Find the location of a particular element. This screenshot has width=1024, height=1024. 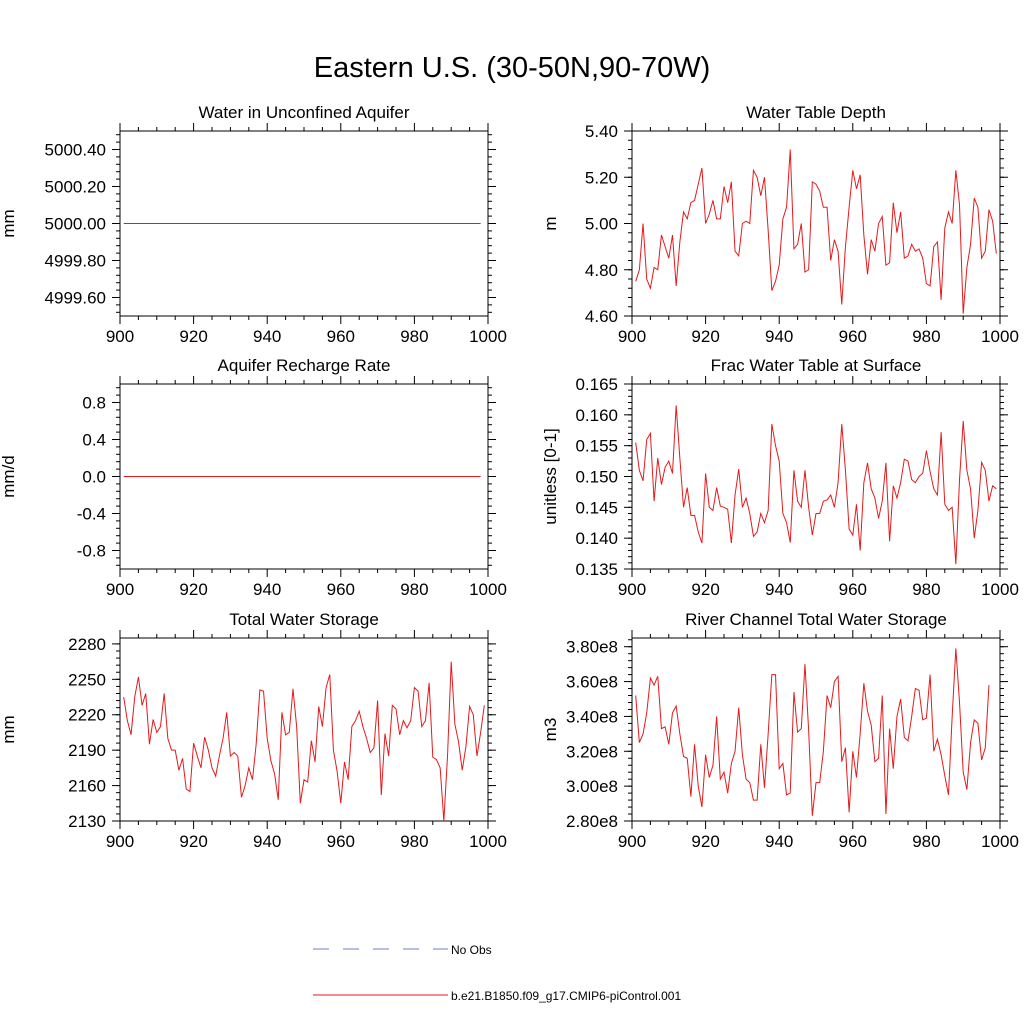

y-tick-label: 0.8 is located at coordinates (94, 403).